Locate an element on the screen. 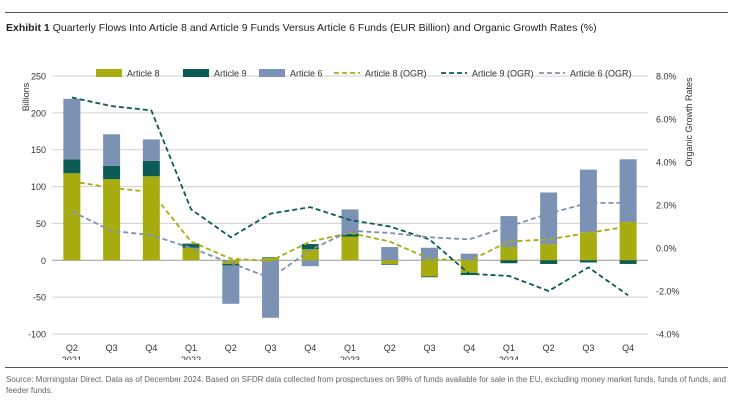 Image resolution: width=733 pixels, height=408 pixels. year-label: 2021 is located at coordinates (72, 357).